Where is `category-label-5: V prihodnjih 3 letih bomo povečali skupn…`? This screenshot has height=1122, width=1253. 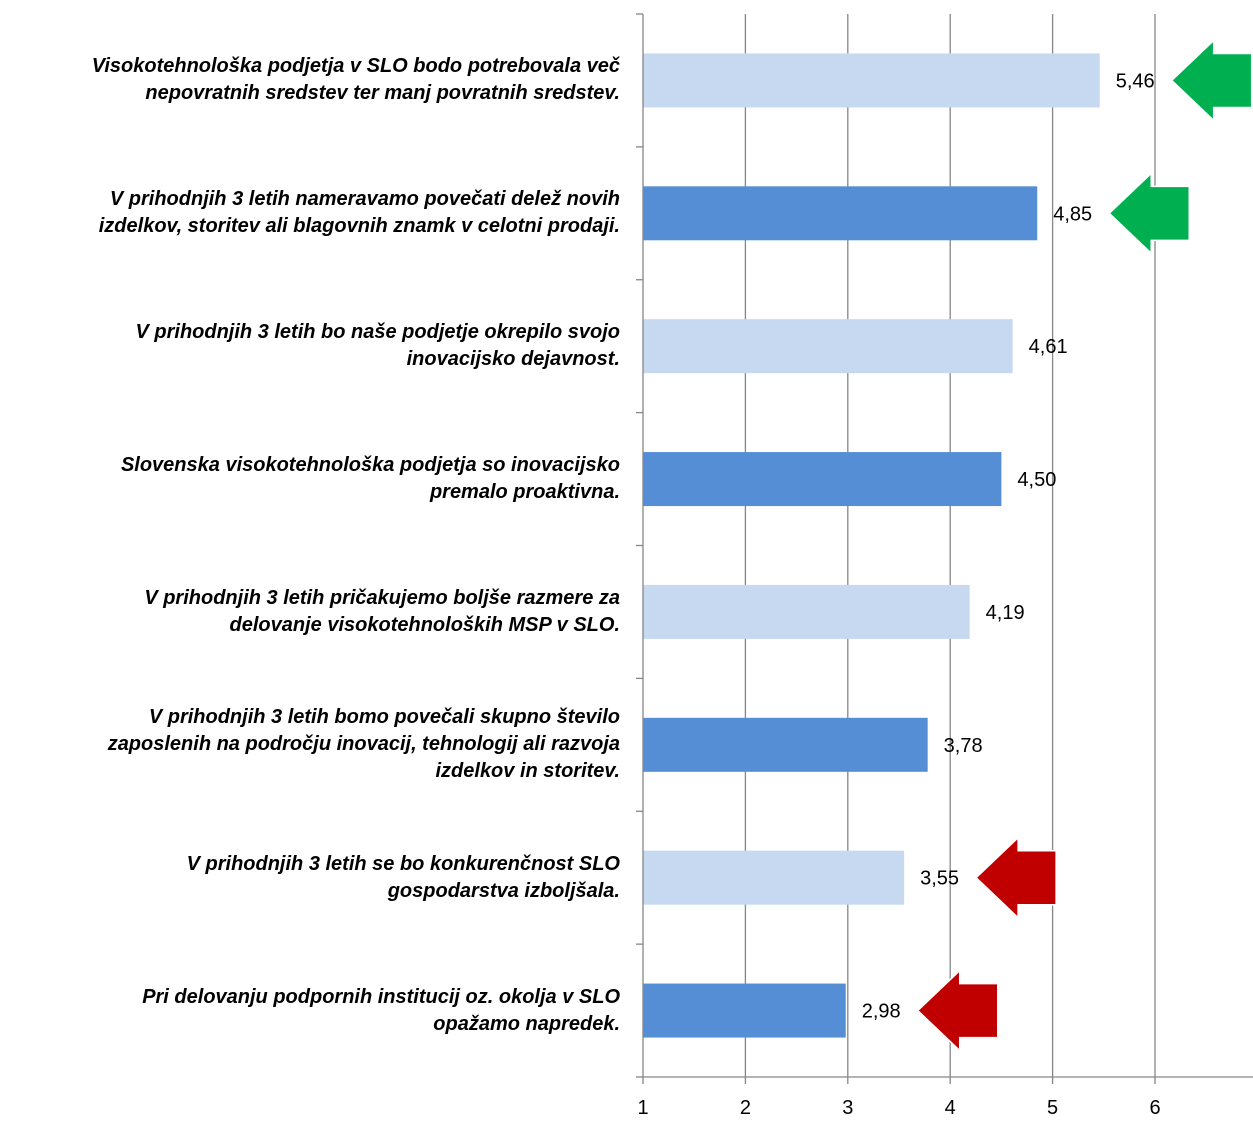
category-label-5: V prihodnjih 3 letih bomo povečali skupn… is located at coordinates (310, 745).